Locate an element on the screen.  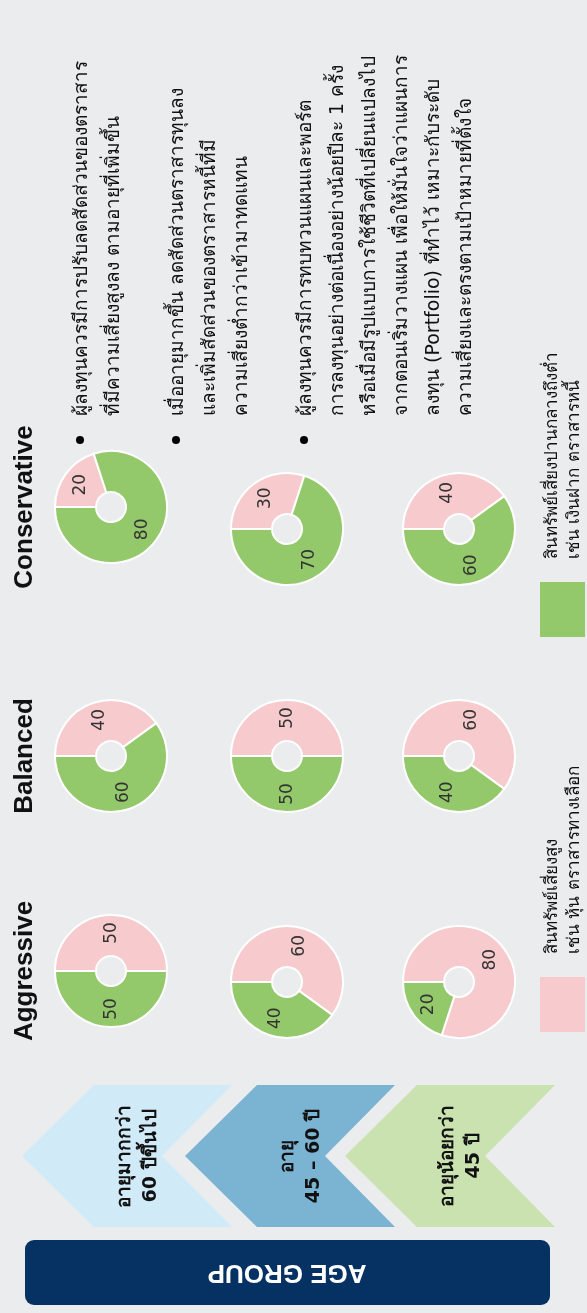
text: อายุ 45 – 60 ปี is located at coordinates (299, 1156).